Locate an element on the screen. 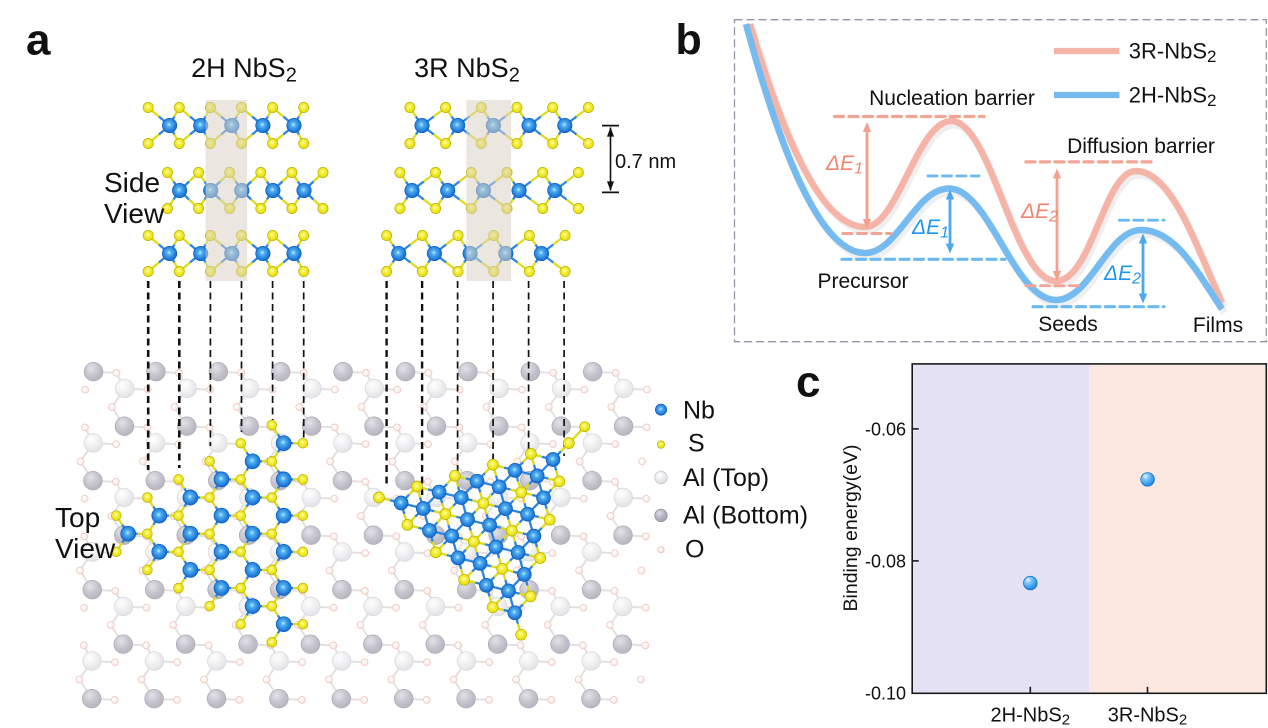  svg-text: 2H NbS2 is located at coordinates (244, 69).